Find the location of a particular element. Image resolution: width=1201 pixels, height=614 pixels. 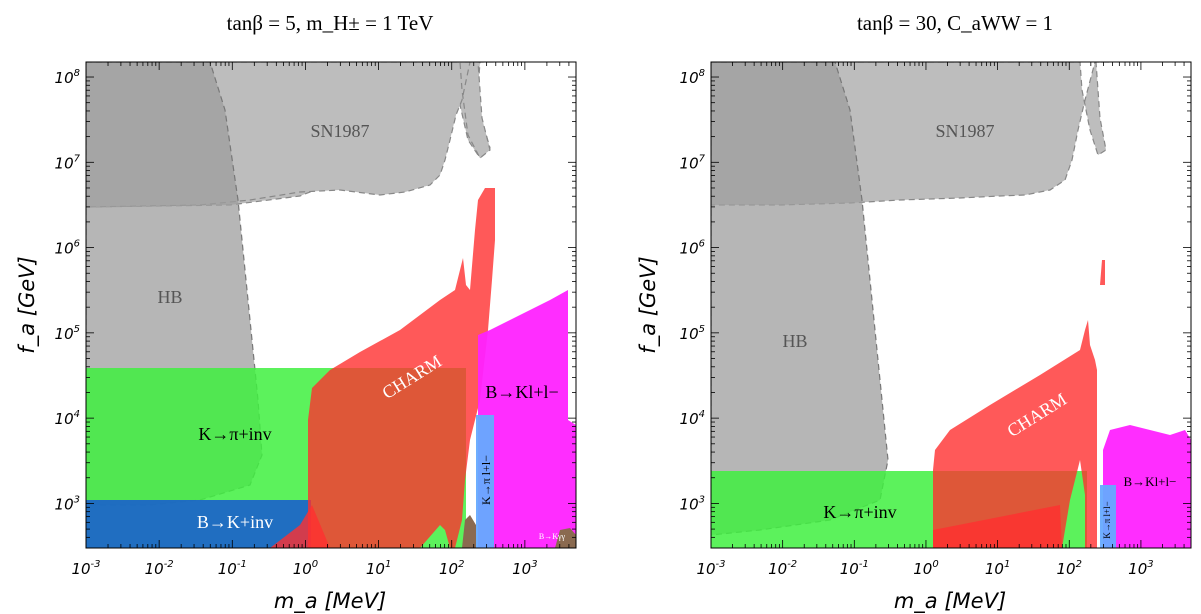

left-x-tick-label: 10⁰ is located at coordinates (305, 568).